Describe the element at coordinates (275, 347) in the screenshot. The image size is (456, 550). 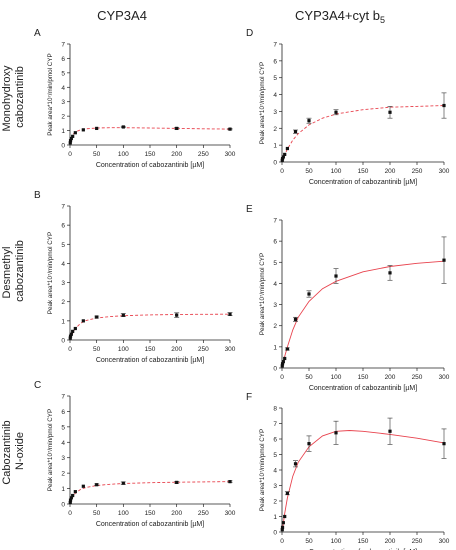
I see `y-tick-label: 1` at that location.